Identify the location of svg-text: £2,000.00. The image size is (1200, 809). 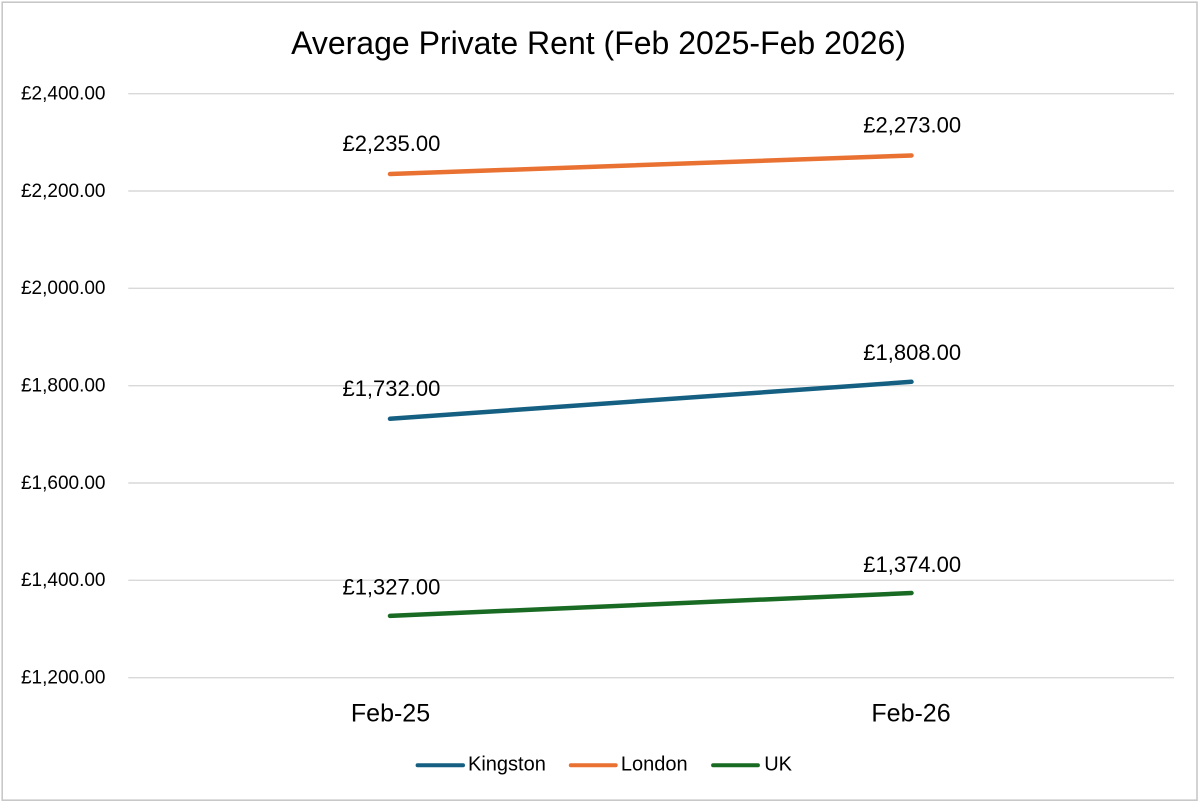
(63, 288).